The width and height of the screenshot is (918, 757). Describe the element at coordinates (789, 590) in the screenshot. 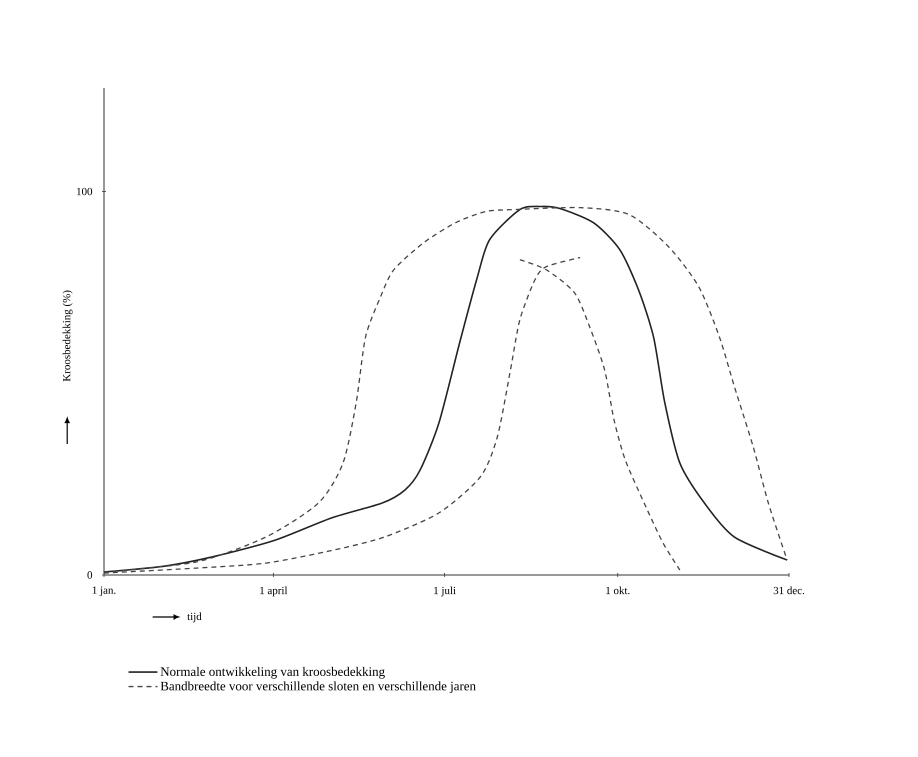

I see `x-tick-label: 31 dec.` at that location.